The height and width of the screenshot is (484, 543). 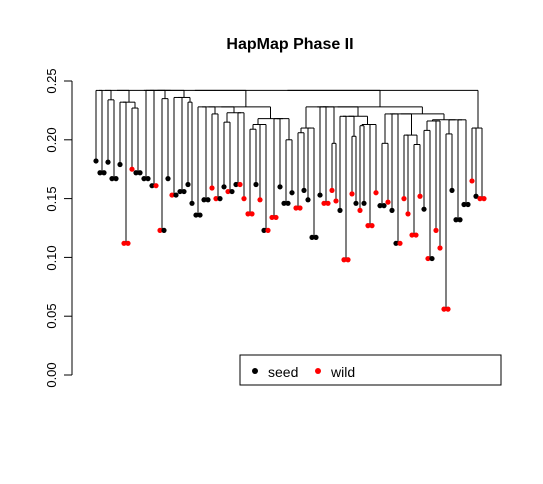 I want to click on y-tick-label: 0.15, so click(x=51, y=198).